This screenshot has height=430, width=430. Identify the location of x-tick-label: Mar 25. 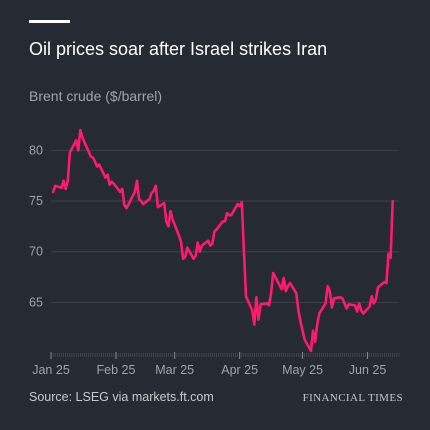
(174, 370).